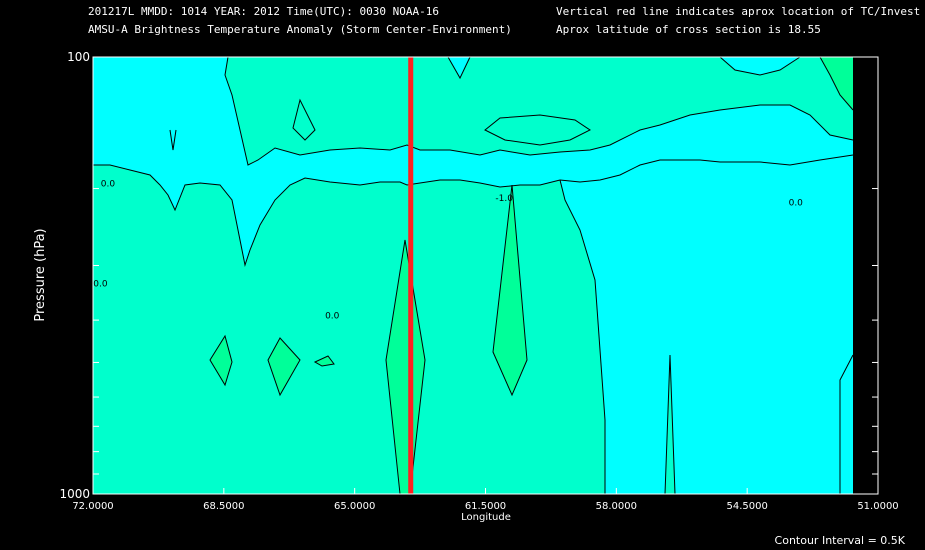 This screenshot has width=925, height=550. Describe the element at coordinates (616, 506) in the screenshot. I see `x-tick-label: 58.0000` at that location.